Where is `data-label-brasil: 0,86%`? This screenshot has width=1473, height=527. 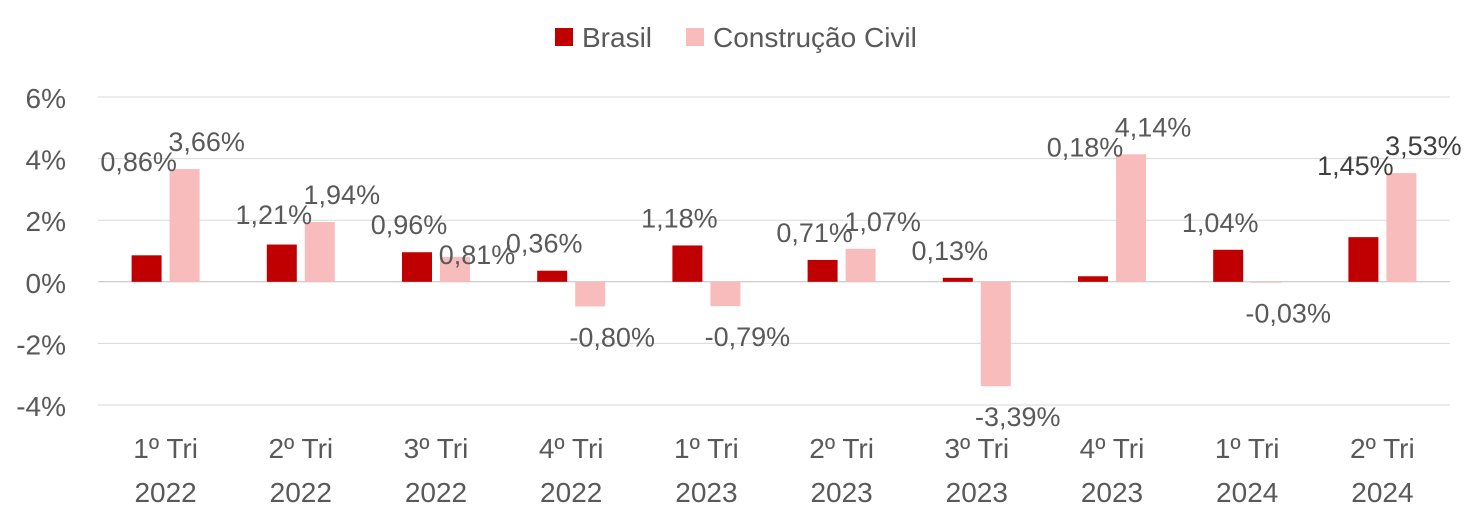 data-label-brasil: 0,86% is located at coordinates (138, 162).